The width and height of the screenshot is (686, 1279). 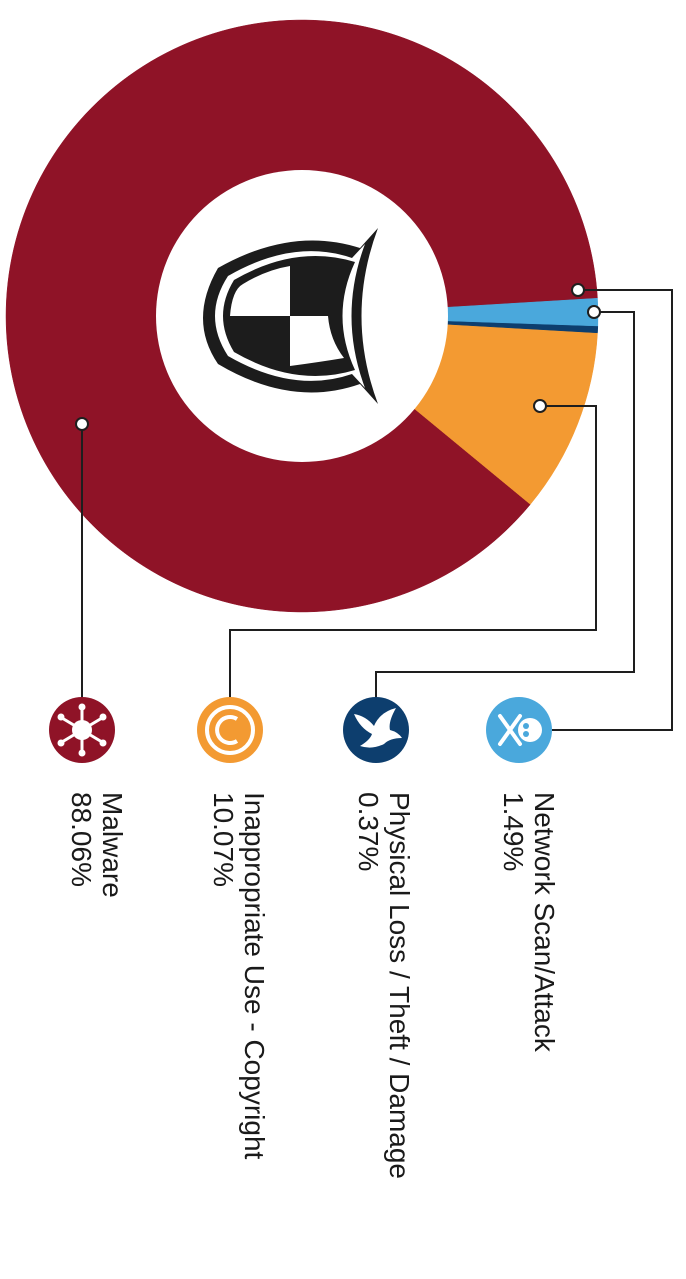 I want to click on legend-value-malware: 88.06%, so click(x=81, y=839).